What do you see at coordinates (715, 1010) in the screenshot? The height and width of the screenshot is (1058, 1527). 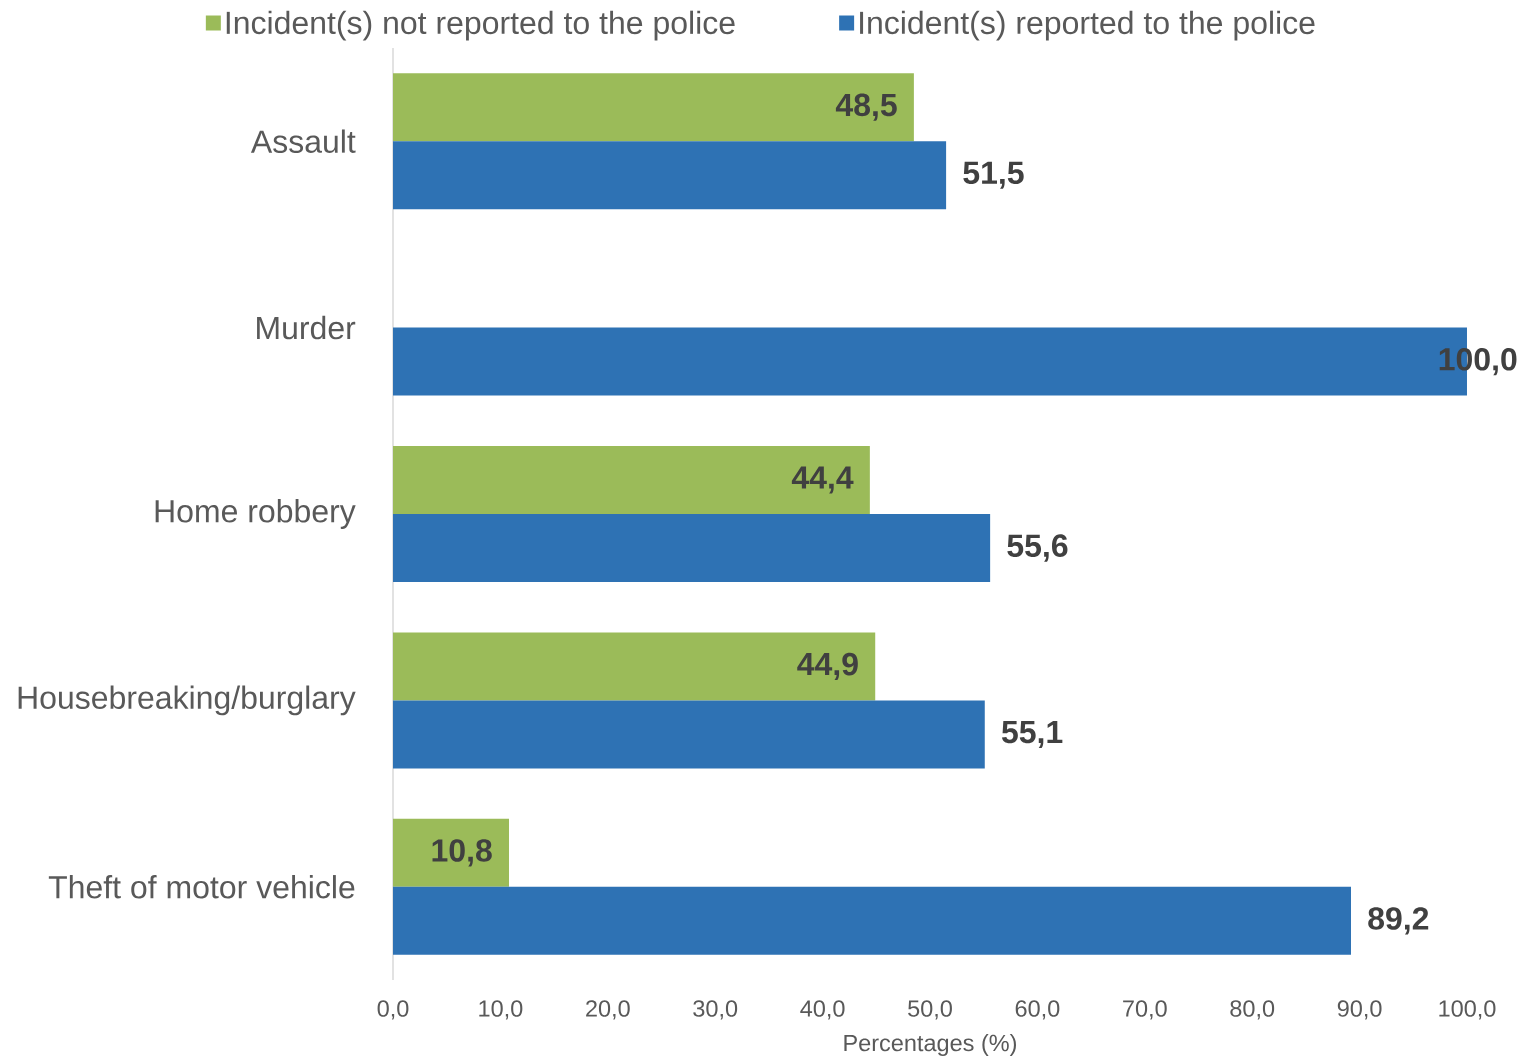 I see `x-tick-label: 30,0` at bounding box center [715, 1010].